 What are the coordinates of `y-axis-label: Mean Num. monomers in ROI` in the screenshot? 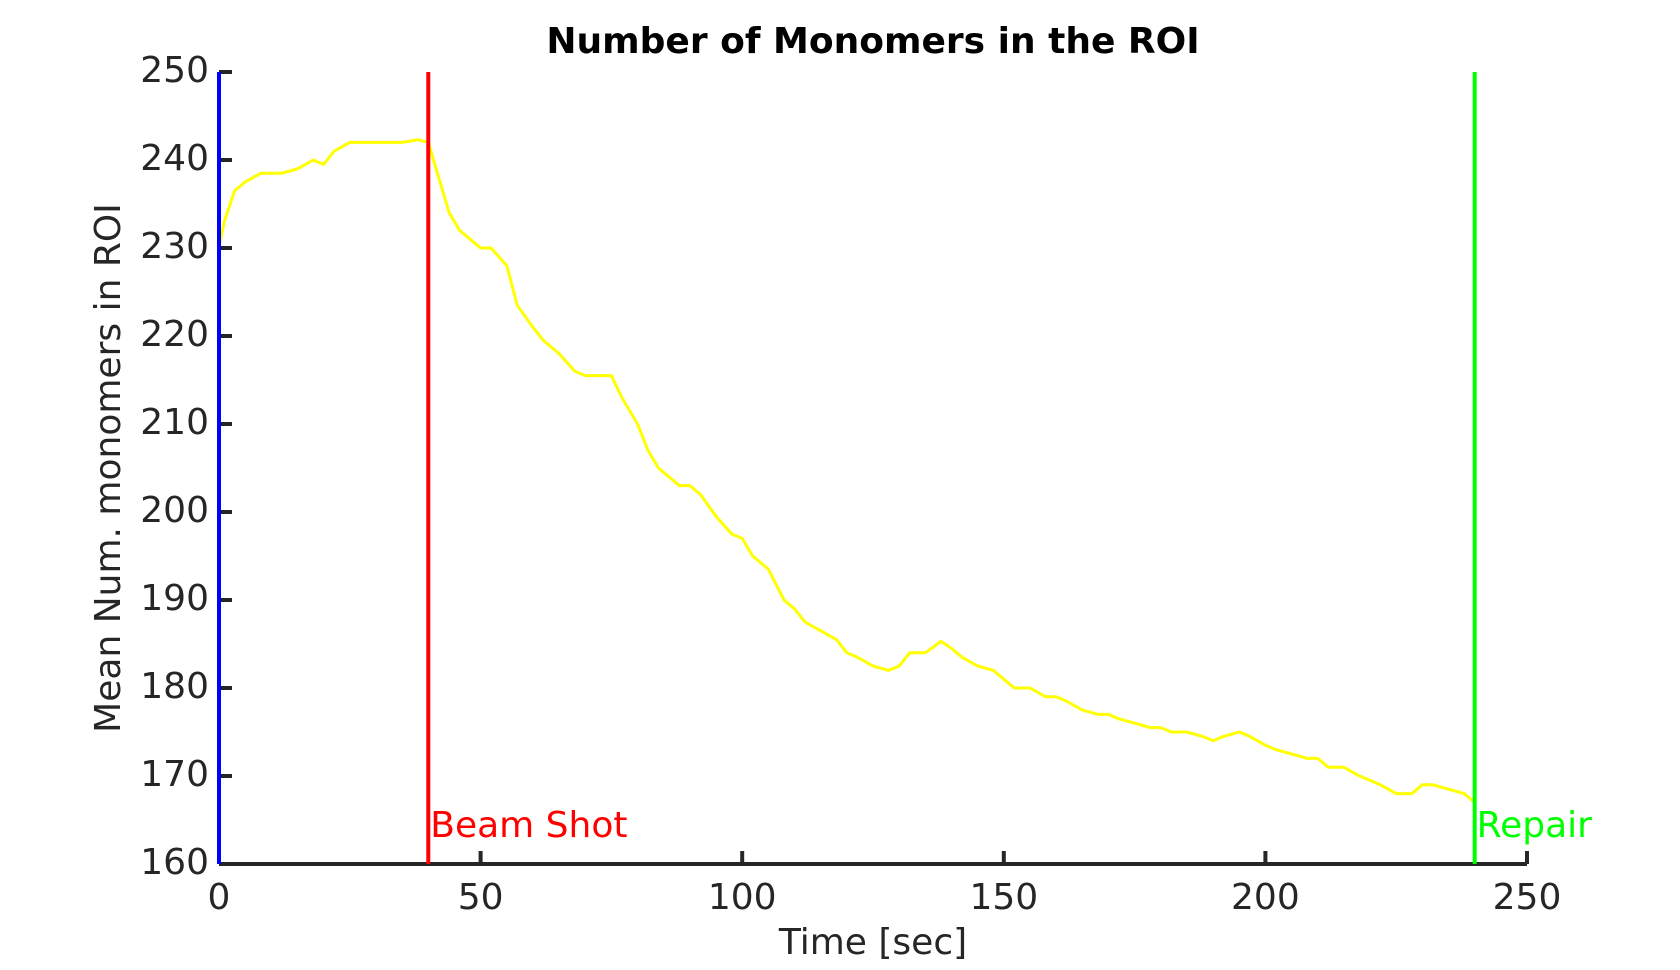 It's located at (108, 468).